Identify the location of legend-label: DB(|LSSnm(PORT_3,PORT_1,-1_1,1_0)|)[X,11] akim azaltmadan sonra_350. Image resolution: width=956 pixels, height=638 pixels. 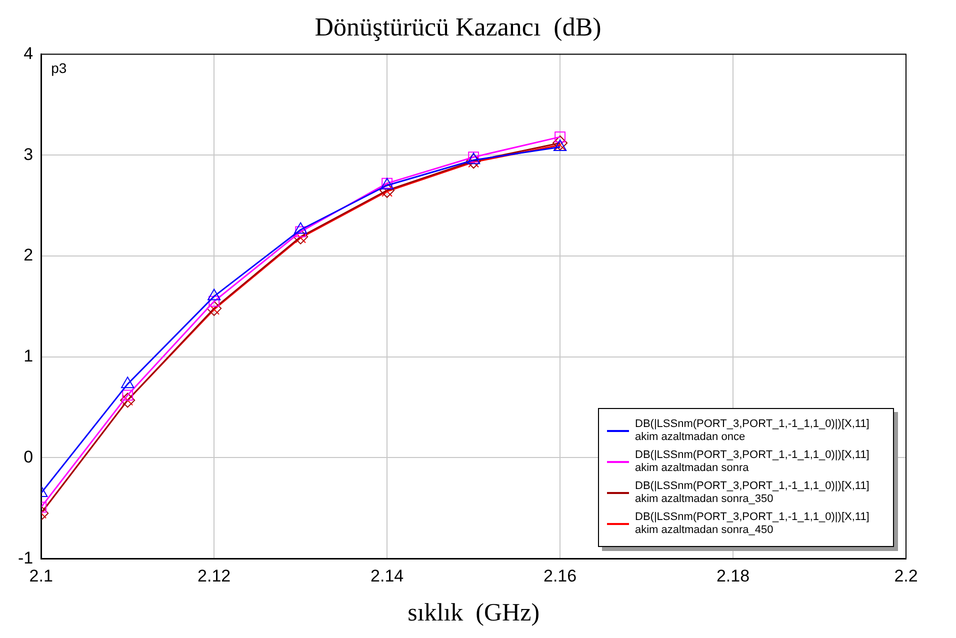
(752, 493).